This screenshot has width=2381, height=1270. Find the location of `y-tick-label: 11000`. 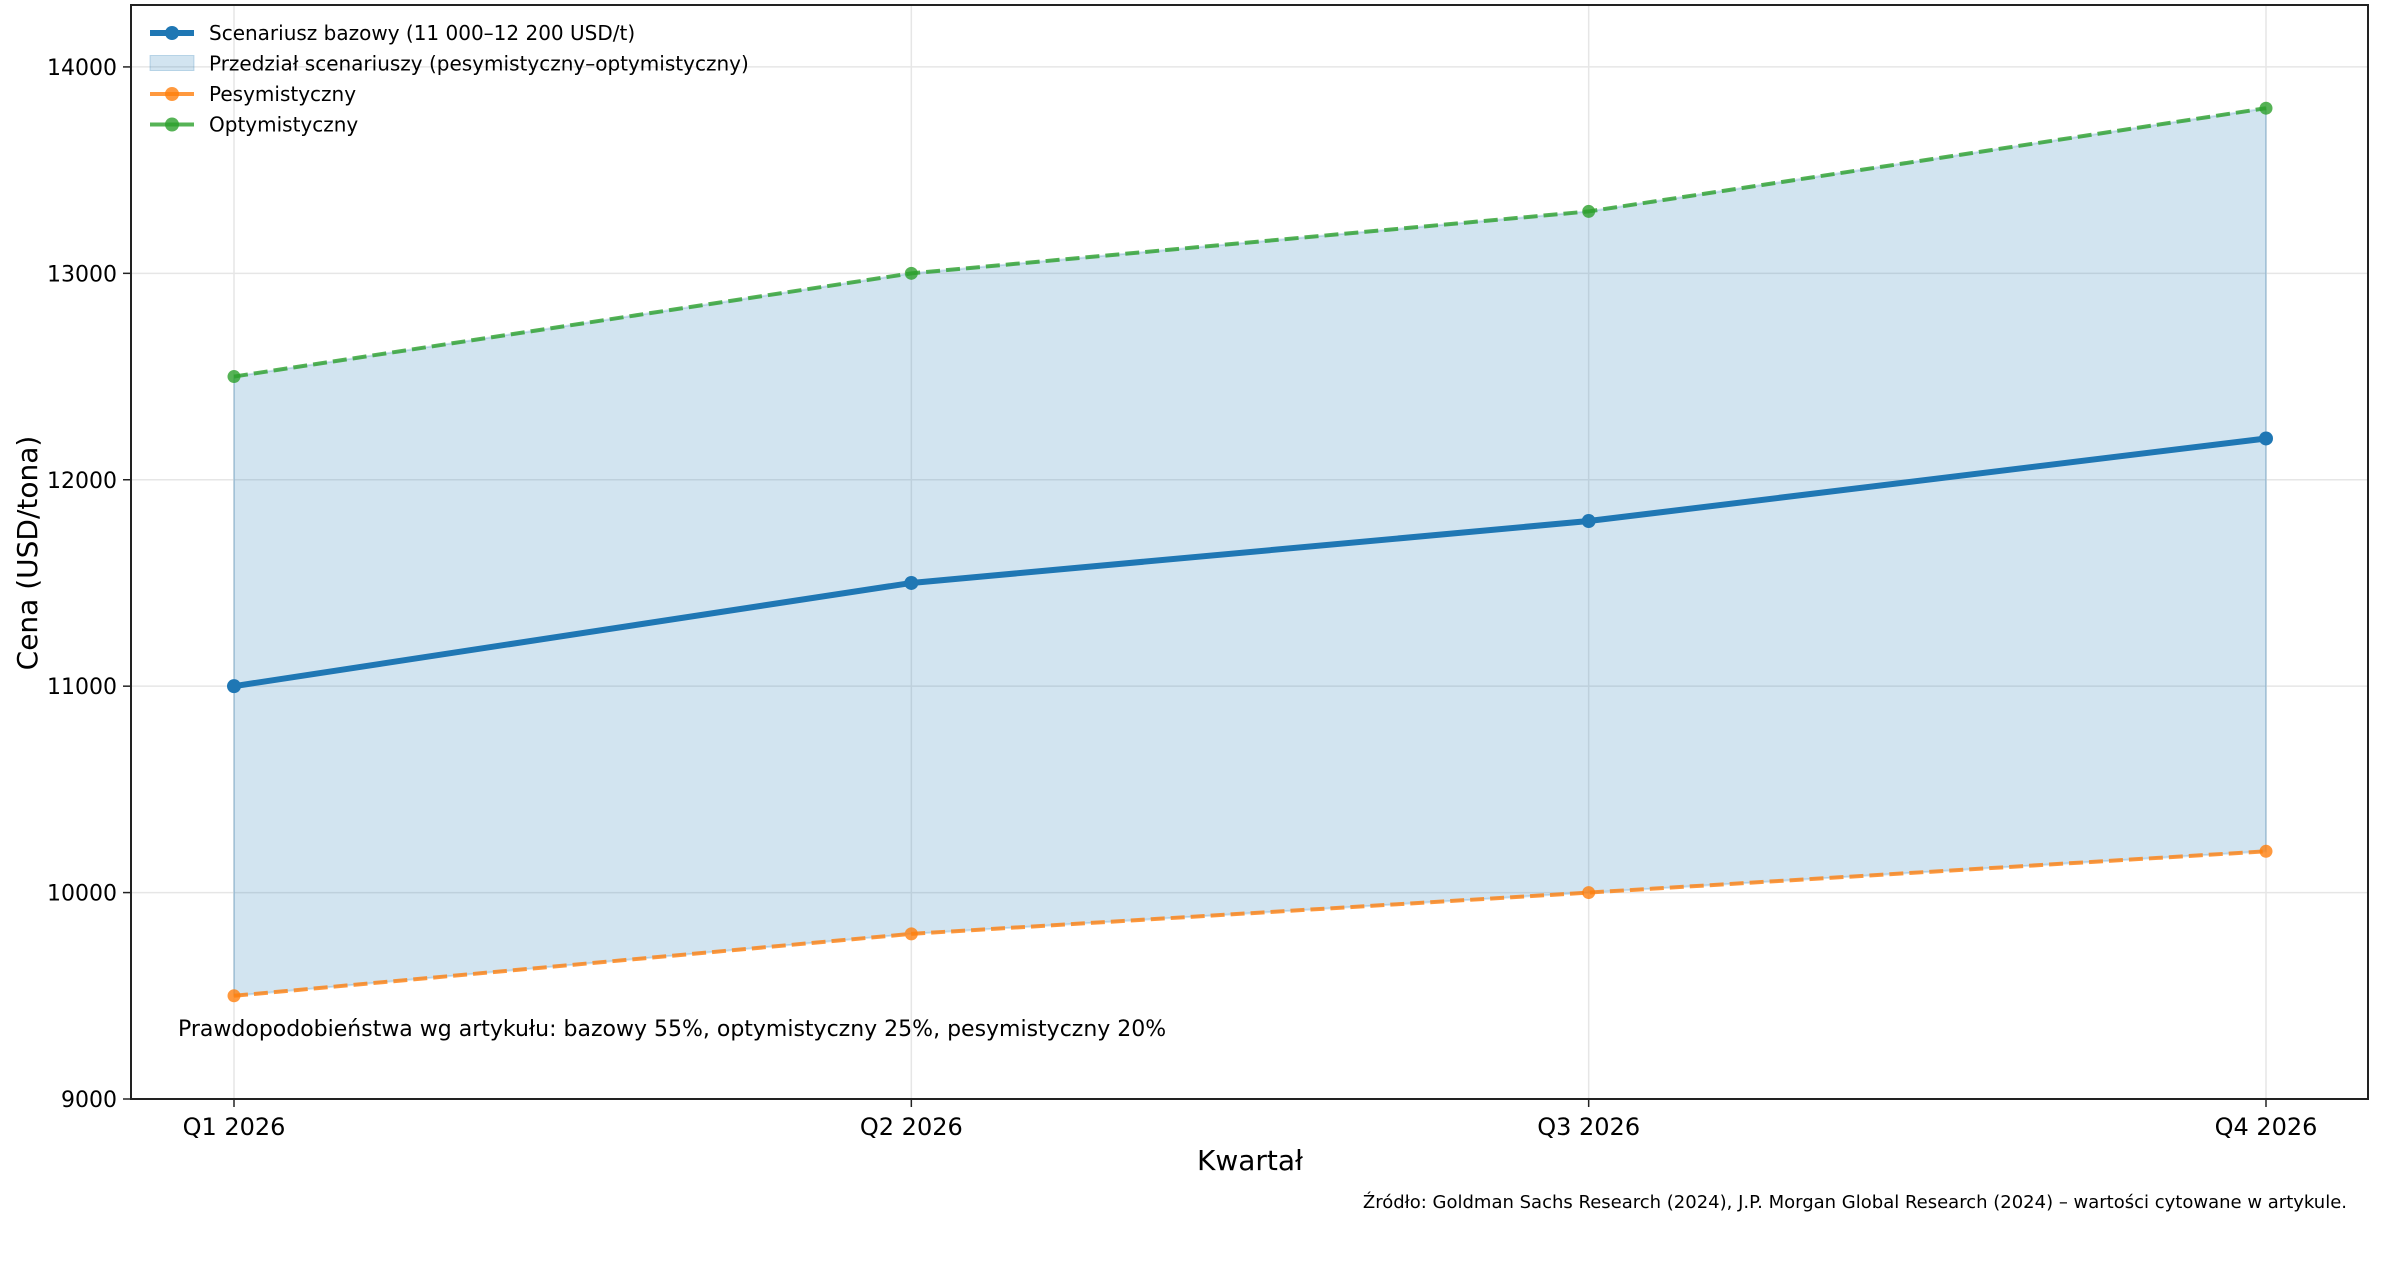

y-tick-label: 11000 is located at coordinates (82, 687).